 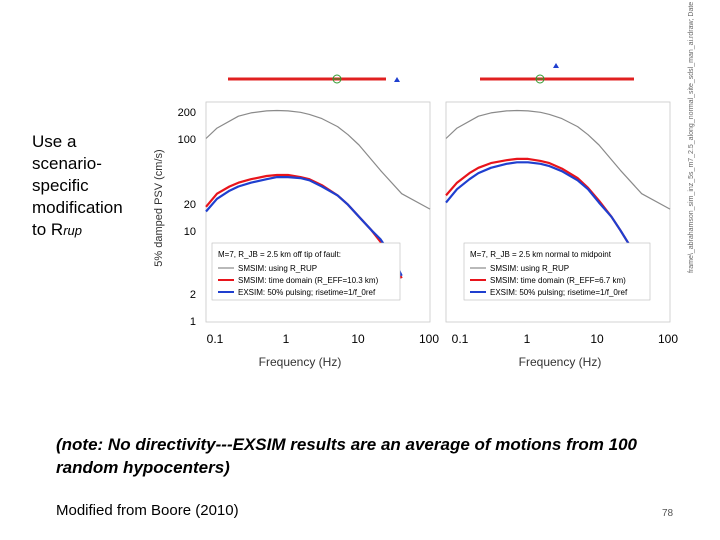 I want to click on y-tick-label: 1, so click(x=193, y=322).